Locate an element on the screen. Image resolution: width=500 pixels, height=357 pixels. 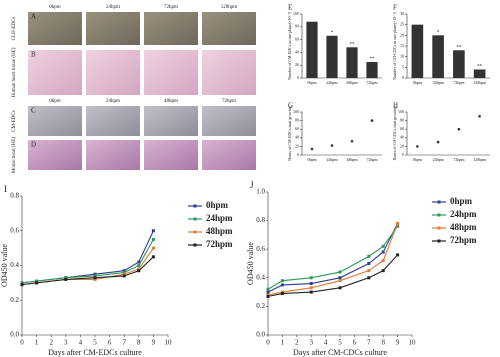
x-tick-label: 48hpm is located at coordinates (352, 82).